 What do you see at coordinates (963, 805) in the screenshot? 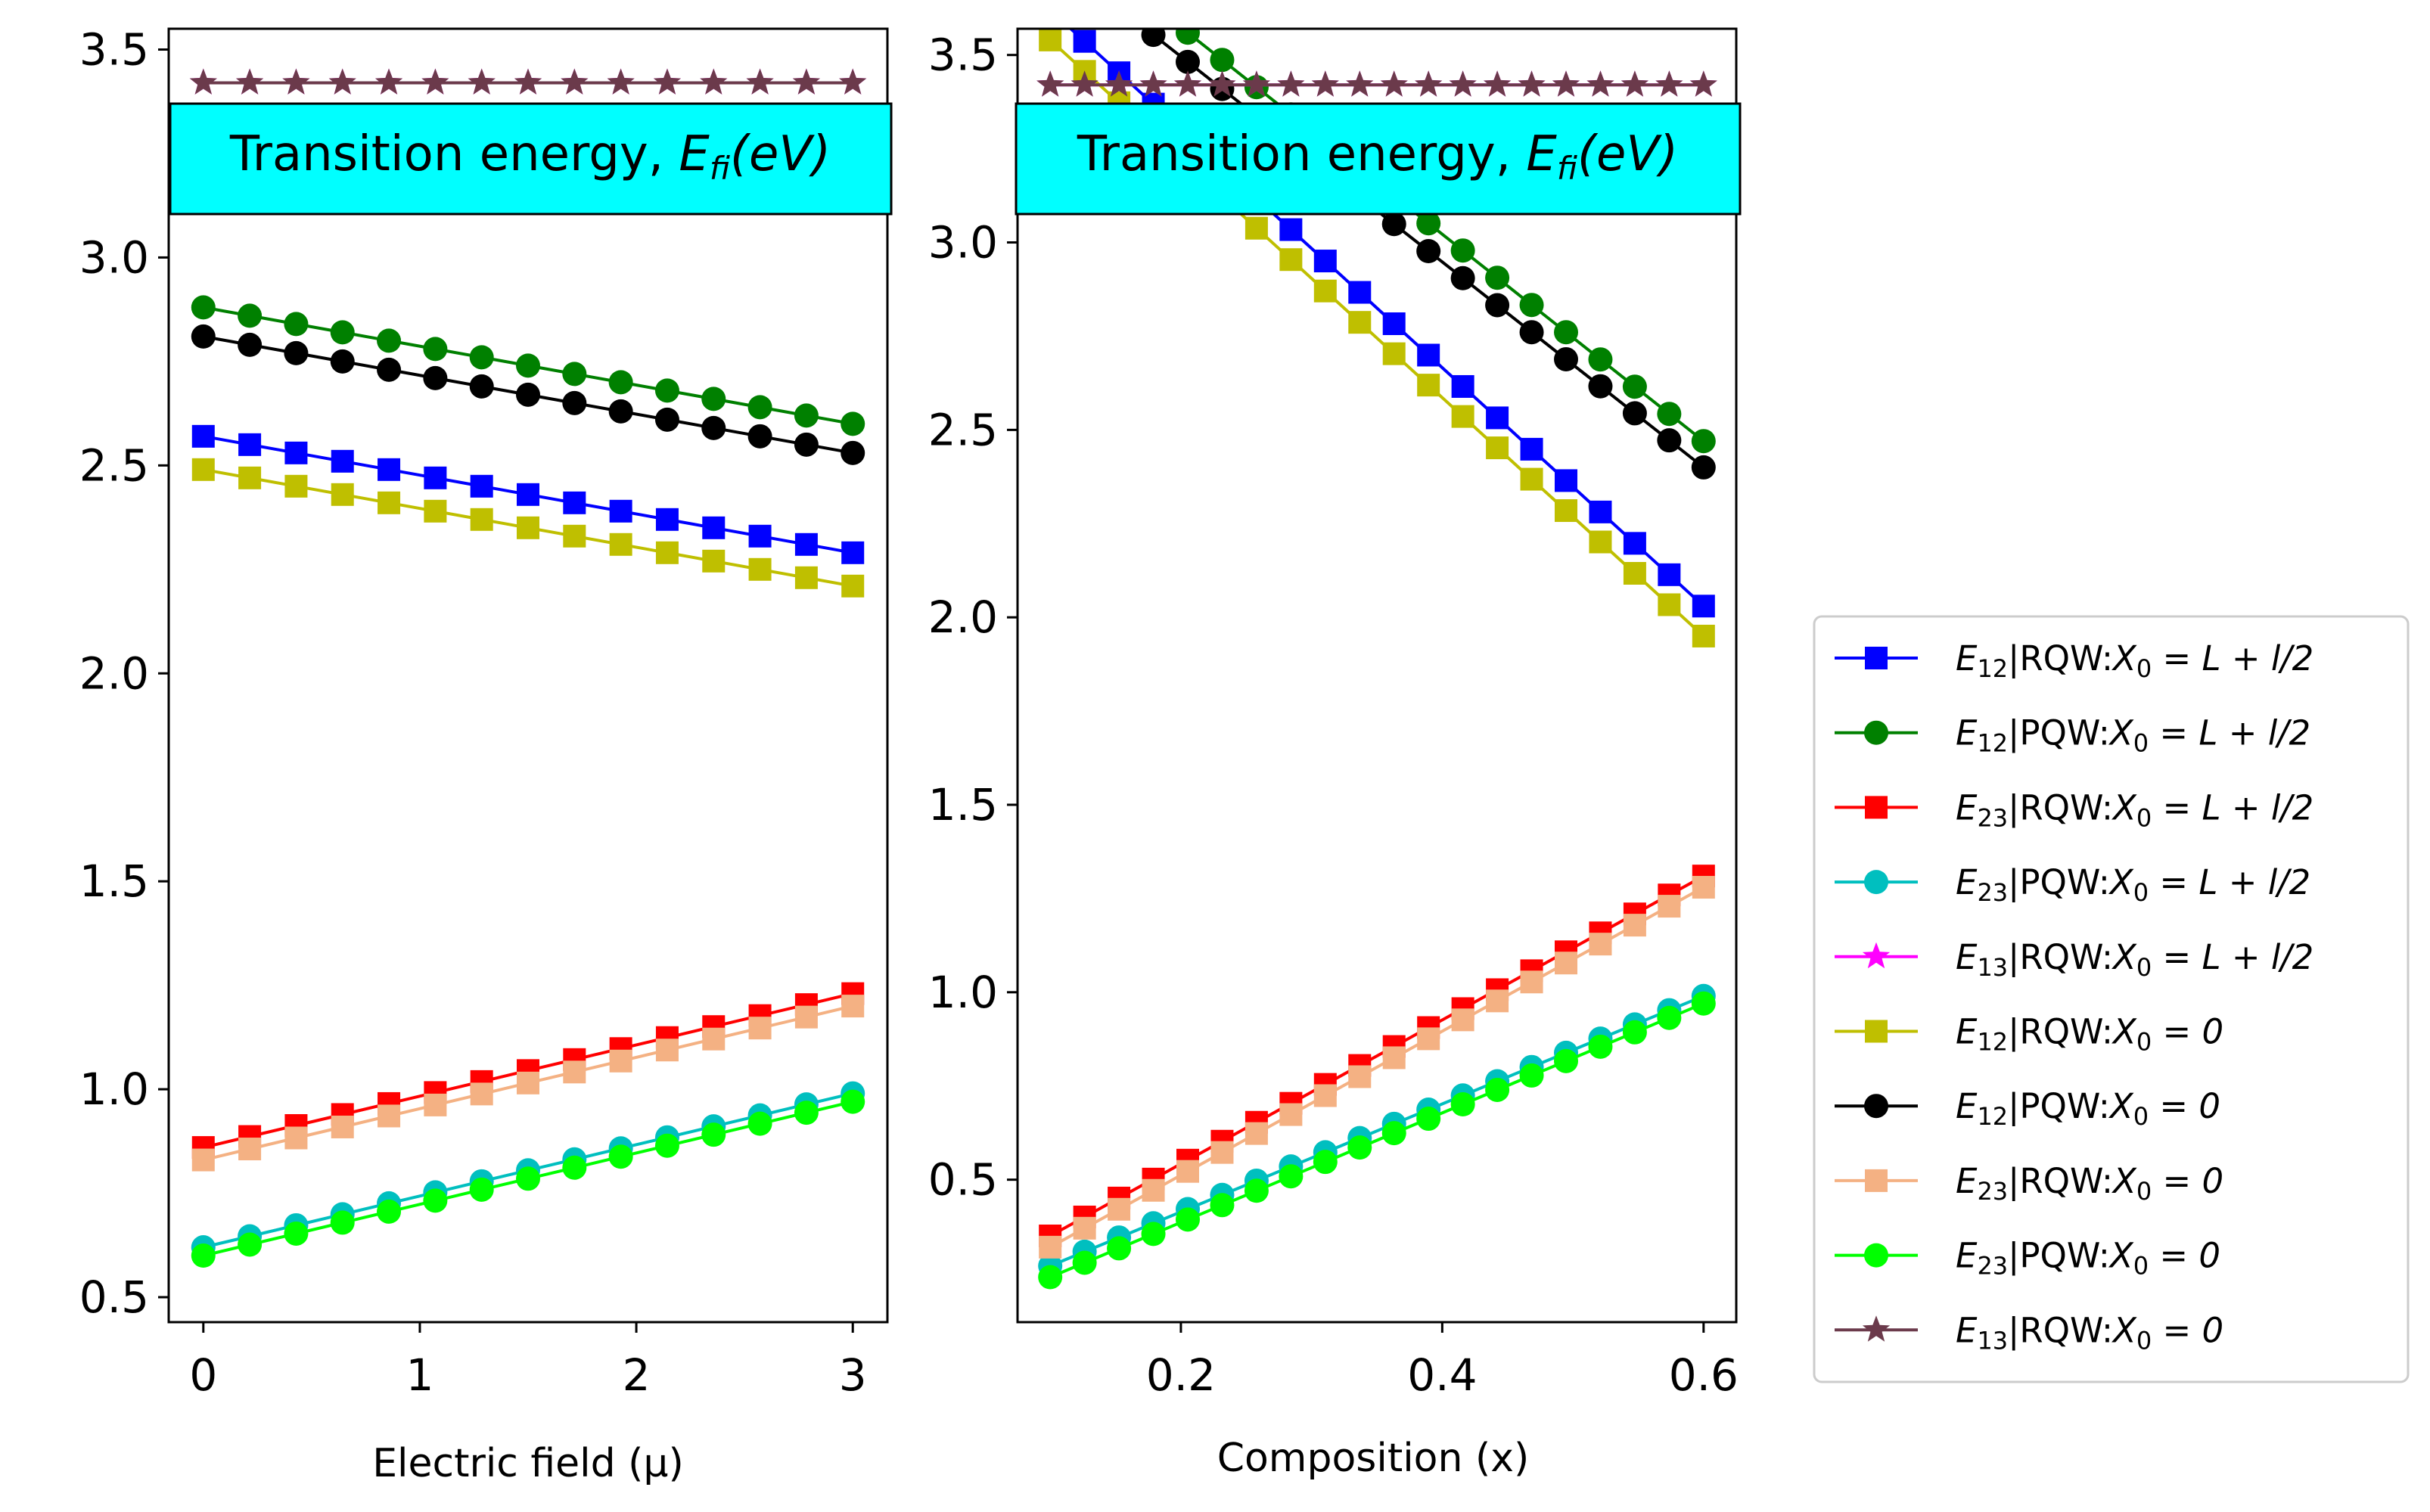
I see `ax1-ytick-label: 1.5` at bounding box center [963, 805].